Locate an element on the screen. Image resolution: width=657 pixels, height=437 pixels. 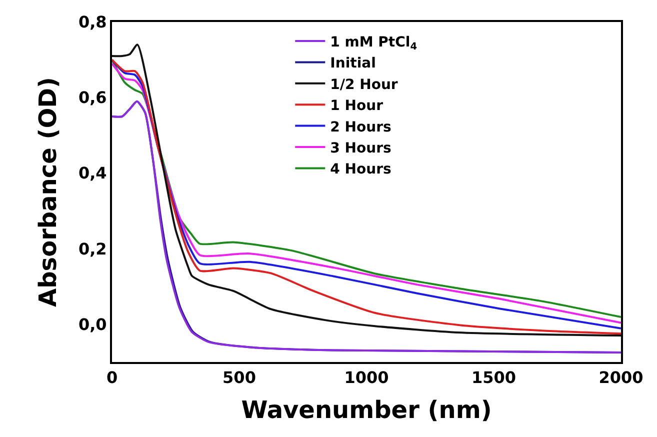
legend-label: 3 Hours is located at coordinates (361, 148).